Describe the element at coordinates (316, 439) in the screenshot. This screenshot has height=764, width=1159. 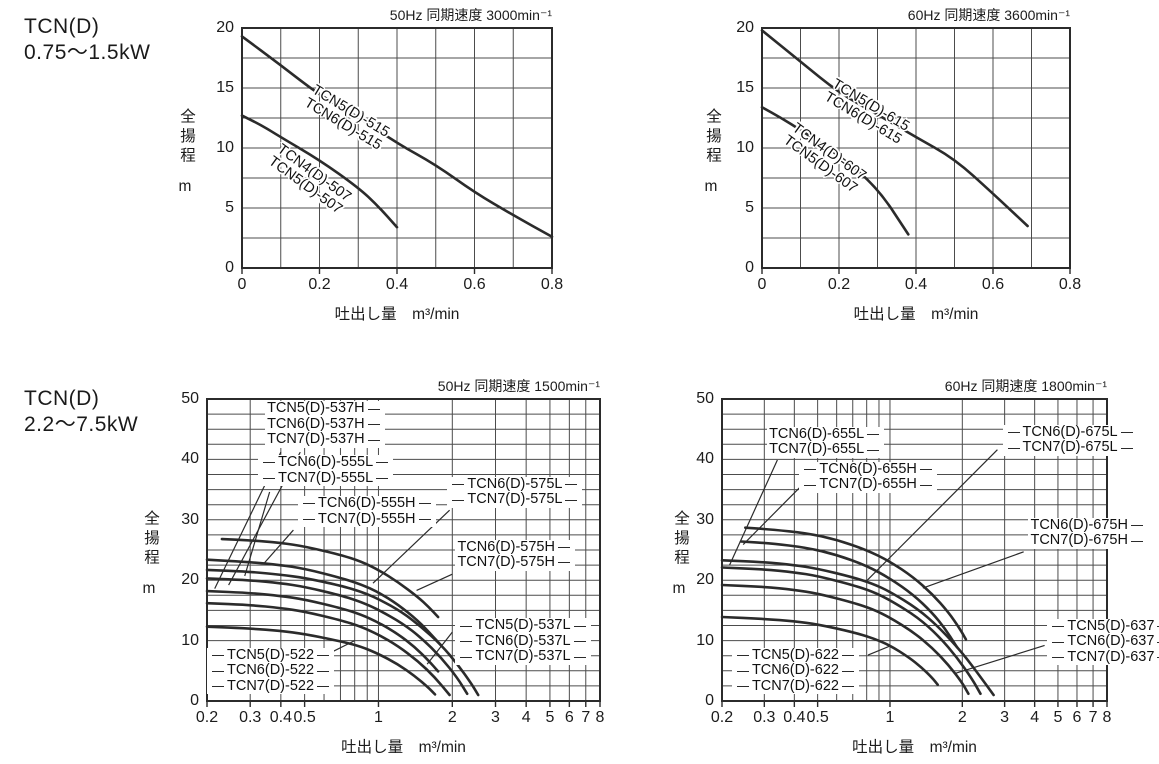
I see `curve-label-text: TCN7(D)-537H` at that location.